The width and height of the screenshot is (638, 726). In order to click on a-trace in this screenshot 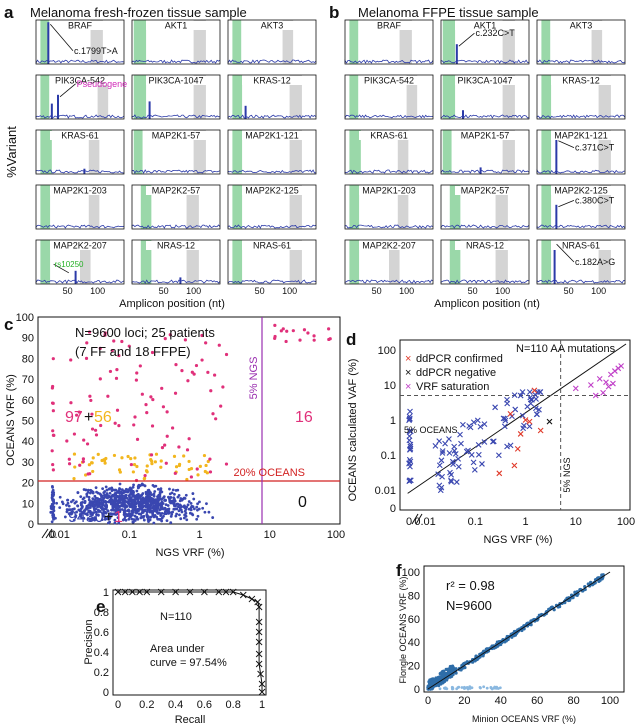, I will do `click(176, 281)`.